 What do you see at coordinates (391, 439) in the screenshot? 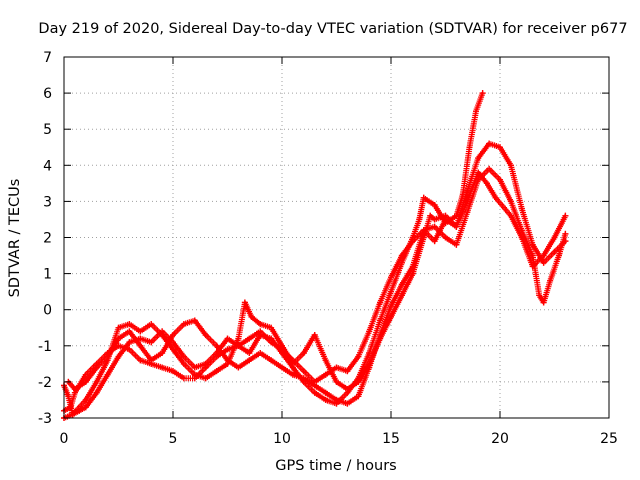
I see `x-tick-label: 15` at bounding box center [391, 439].